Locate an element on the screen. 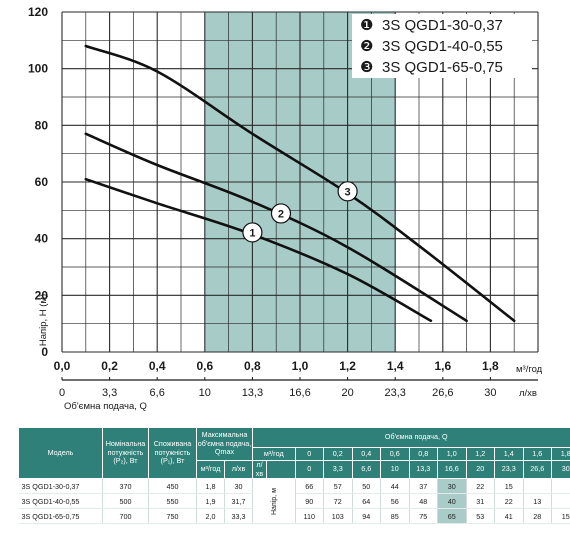  model-cell: 3S QGD1-30-0,37 is located at coordinates (60, 486).